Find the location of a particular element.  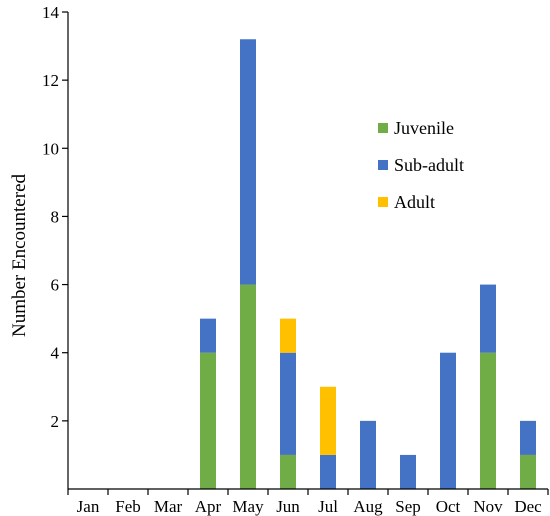

bar-juvenile-nov is located at coordinates (488, 420).